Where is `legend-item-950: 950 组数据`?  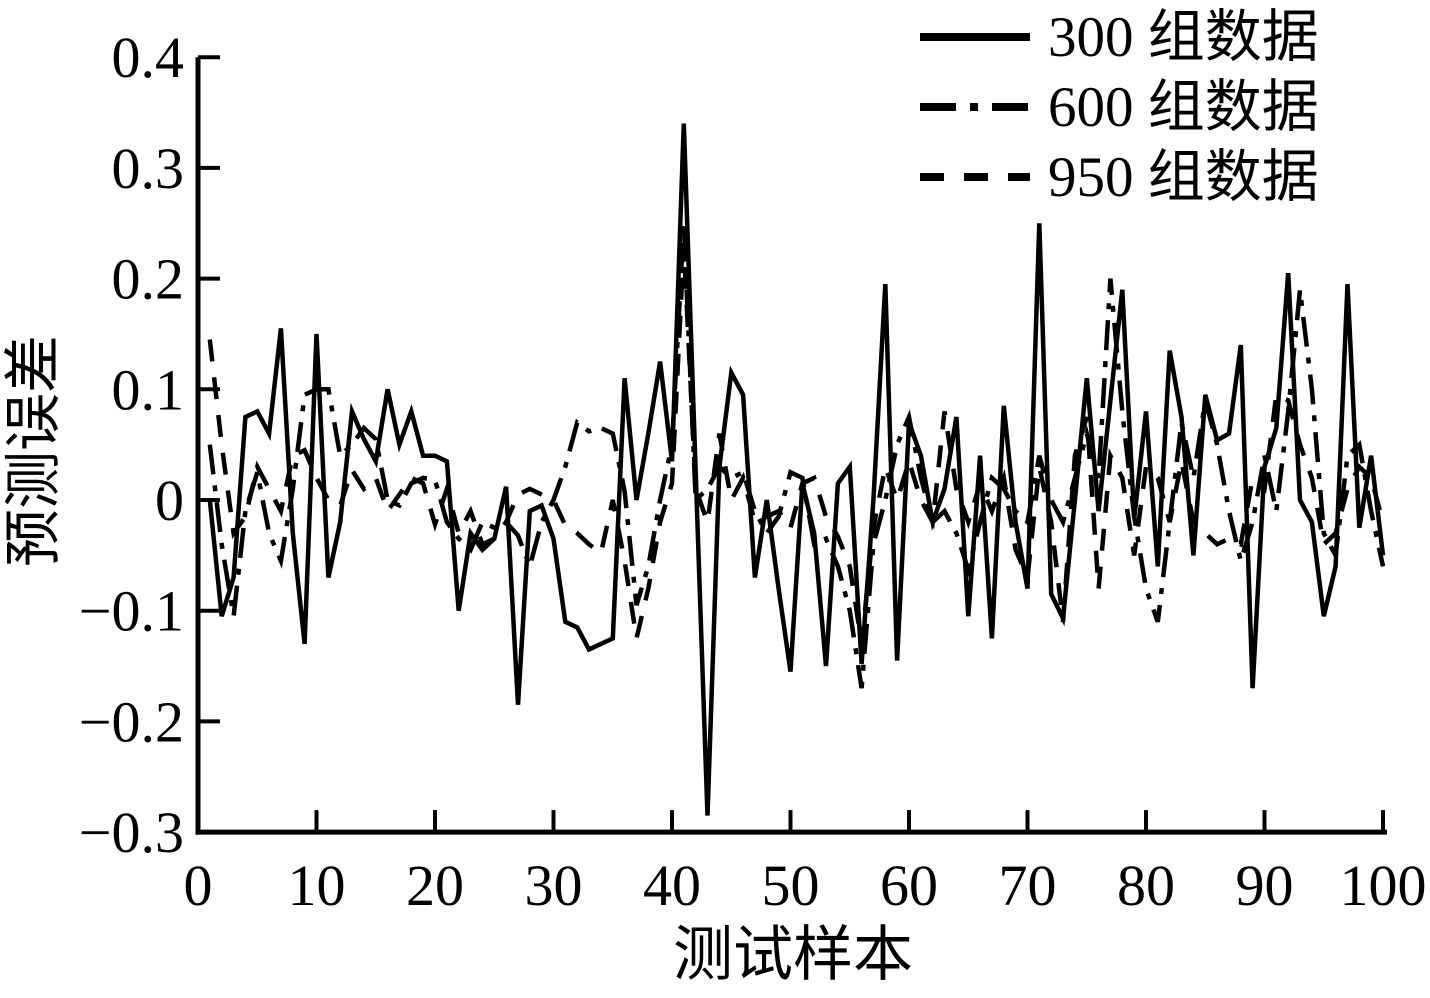 legend-item-950: 950 组数据 is located at coordinates (1118, 177).